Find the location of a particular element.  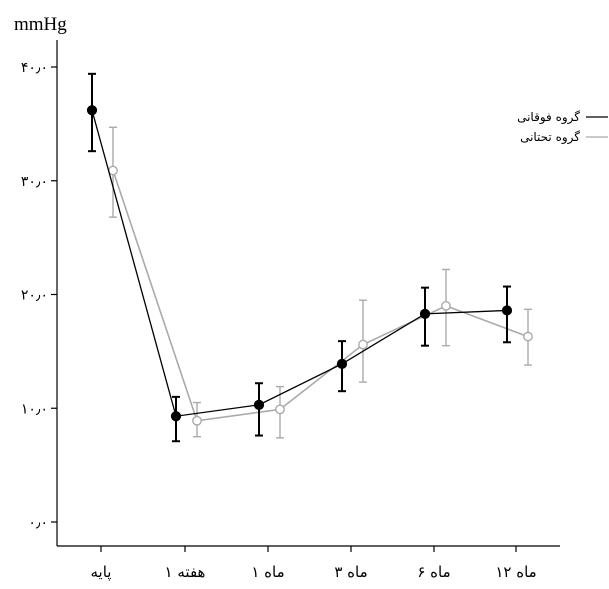

legend-label: گروه تحتانی is located at coordinates (550, 137).